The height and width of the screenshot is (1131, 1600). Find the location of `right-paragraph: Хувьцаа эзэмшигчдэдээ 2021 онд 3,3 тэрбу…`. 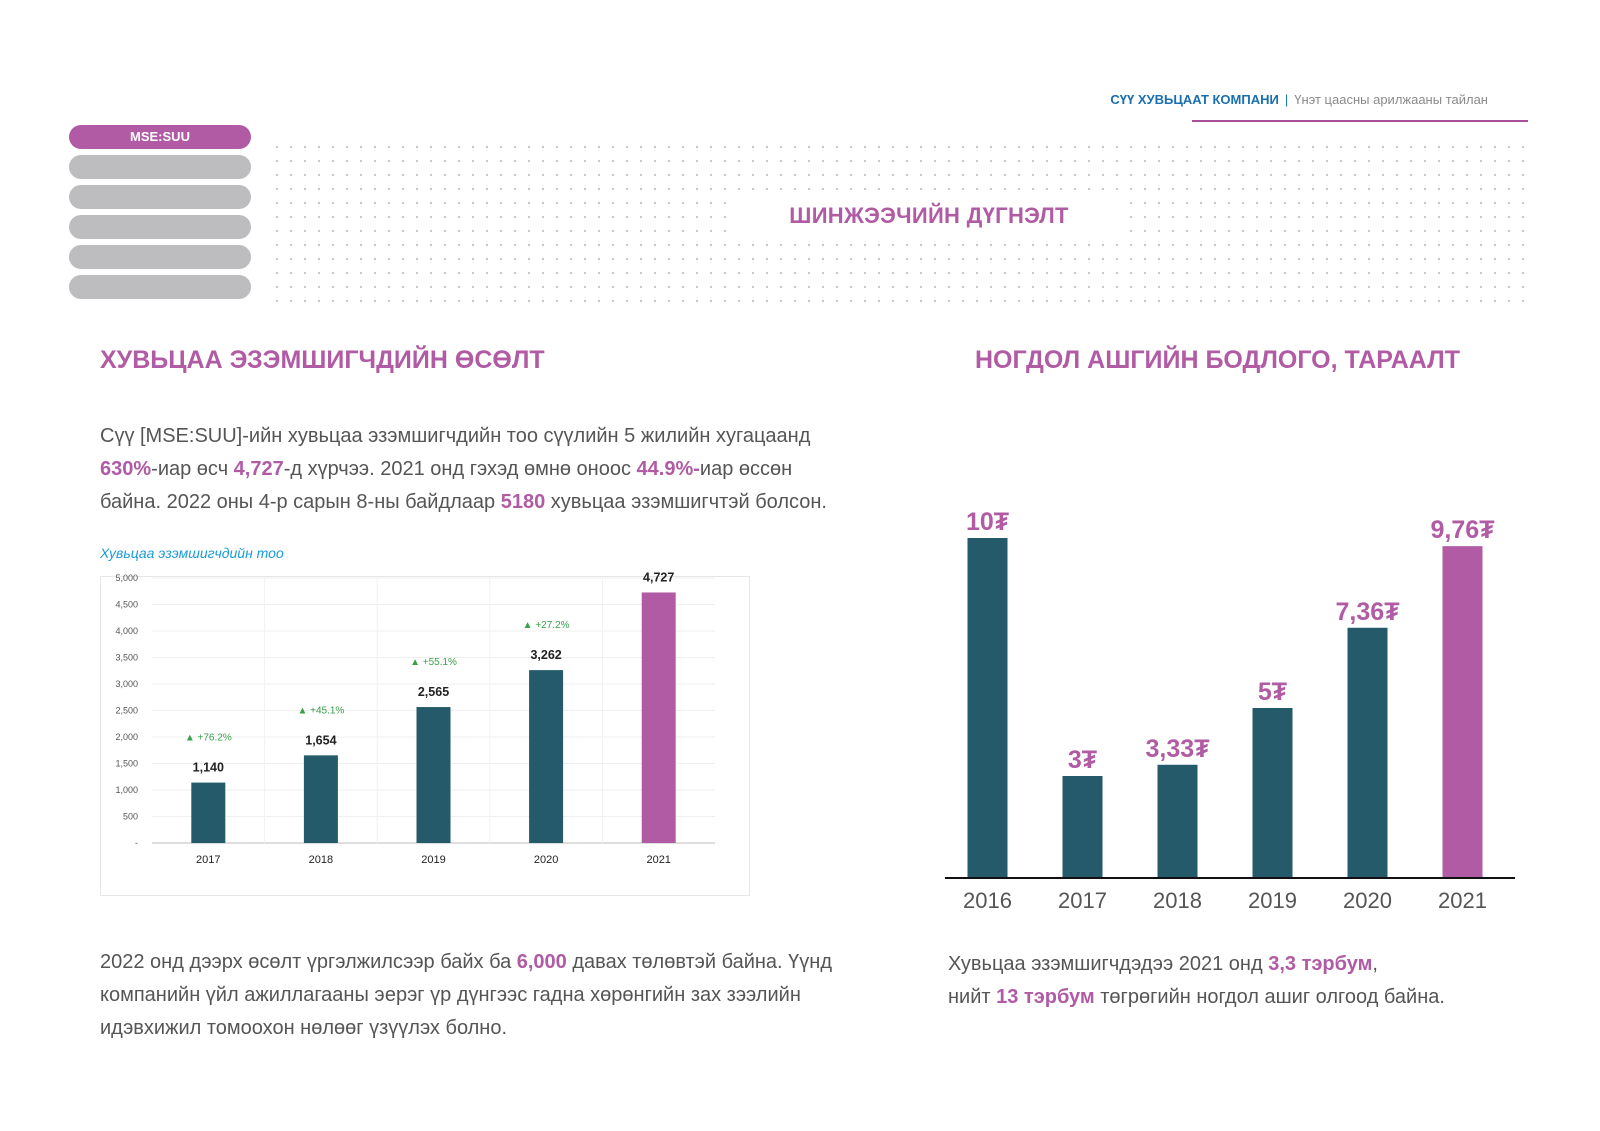

right-paragraph: Хувьцаа эзэмшигчдэдээ 2021 онд 3,3 тэрбу… is located at coordinates (1196, 981).